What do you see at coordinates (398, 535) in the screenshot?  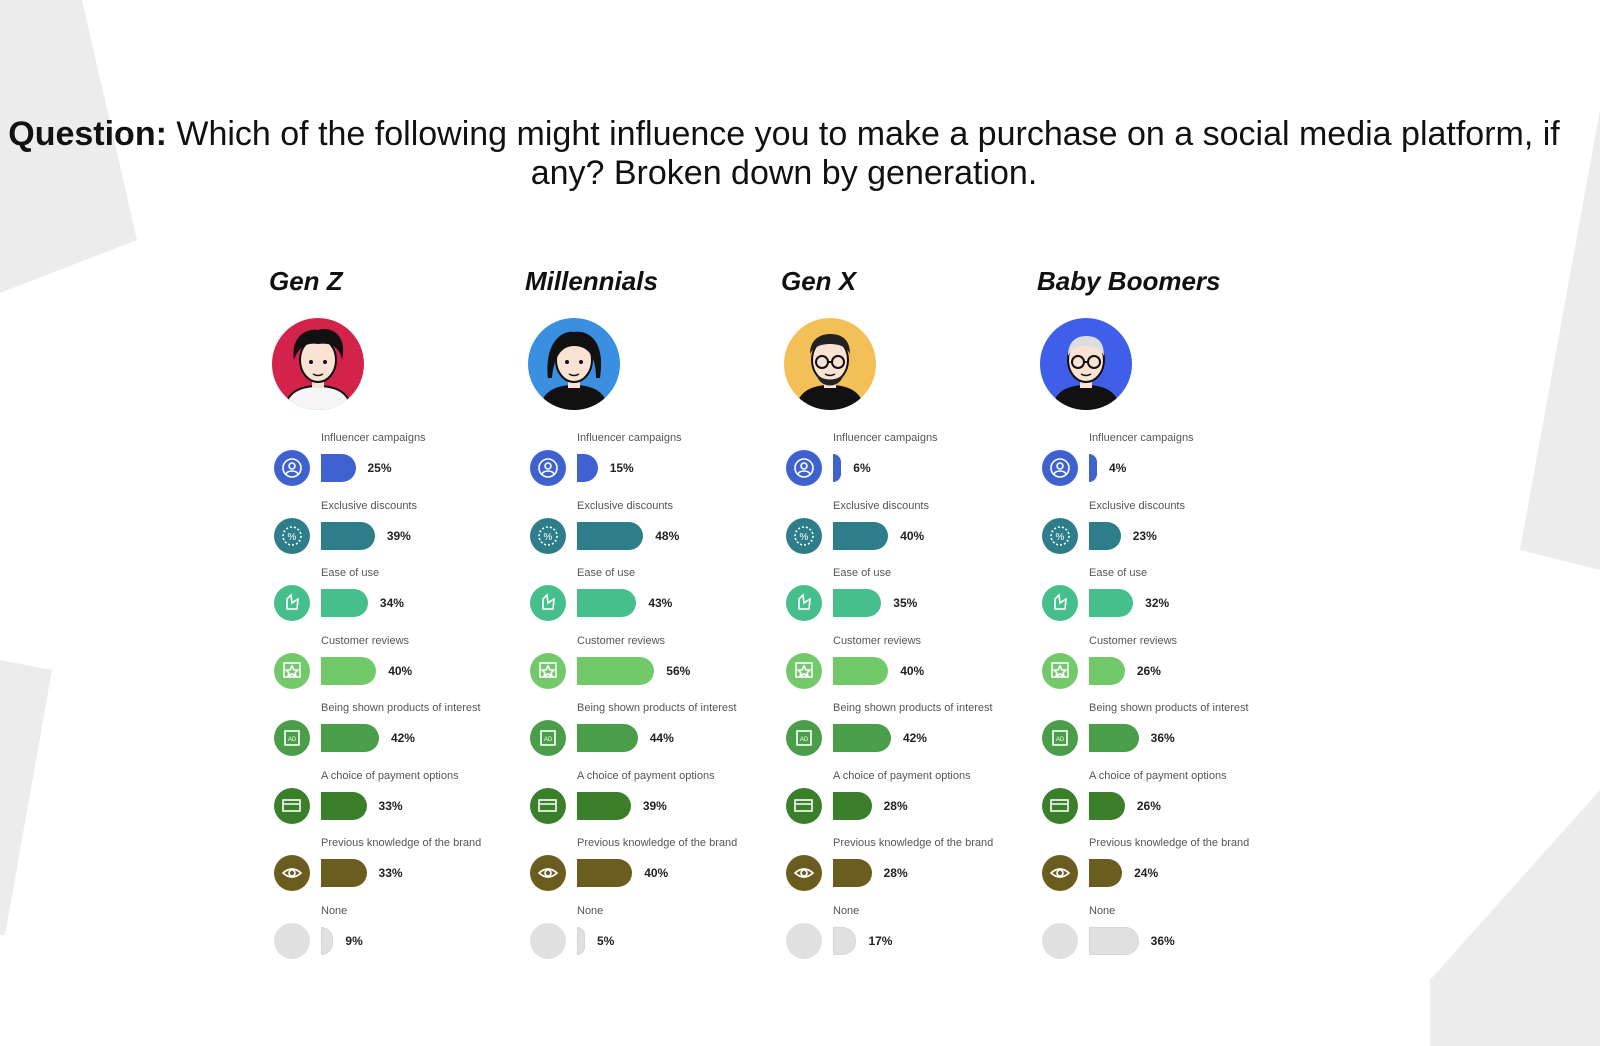 I see `value-label: 39%` at bounding box center [398, 535].